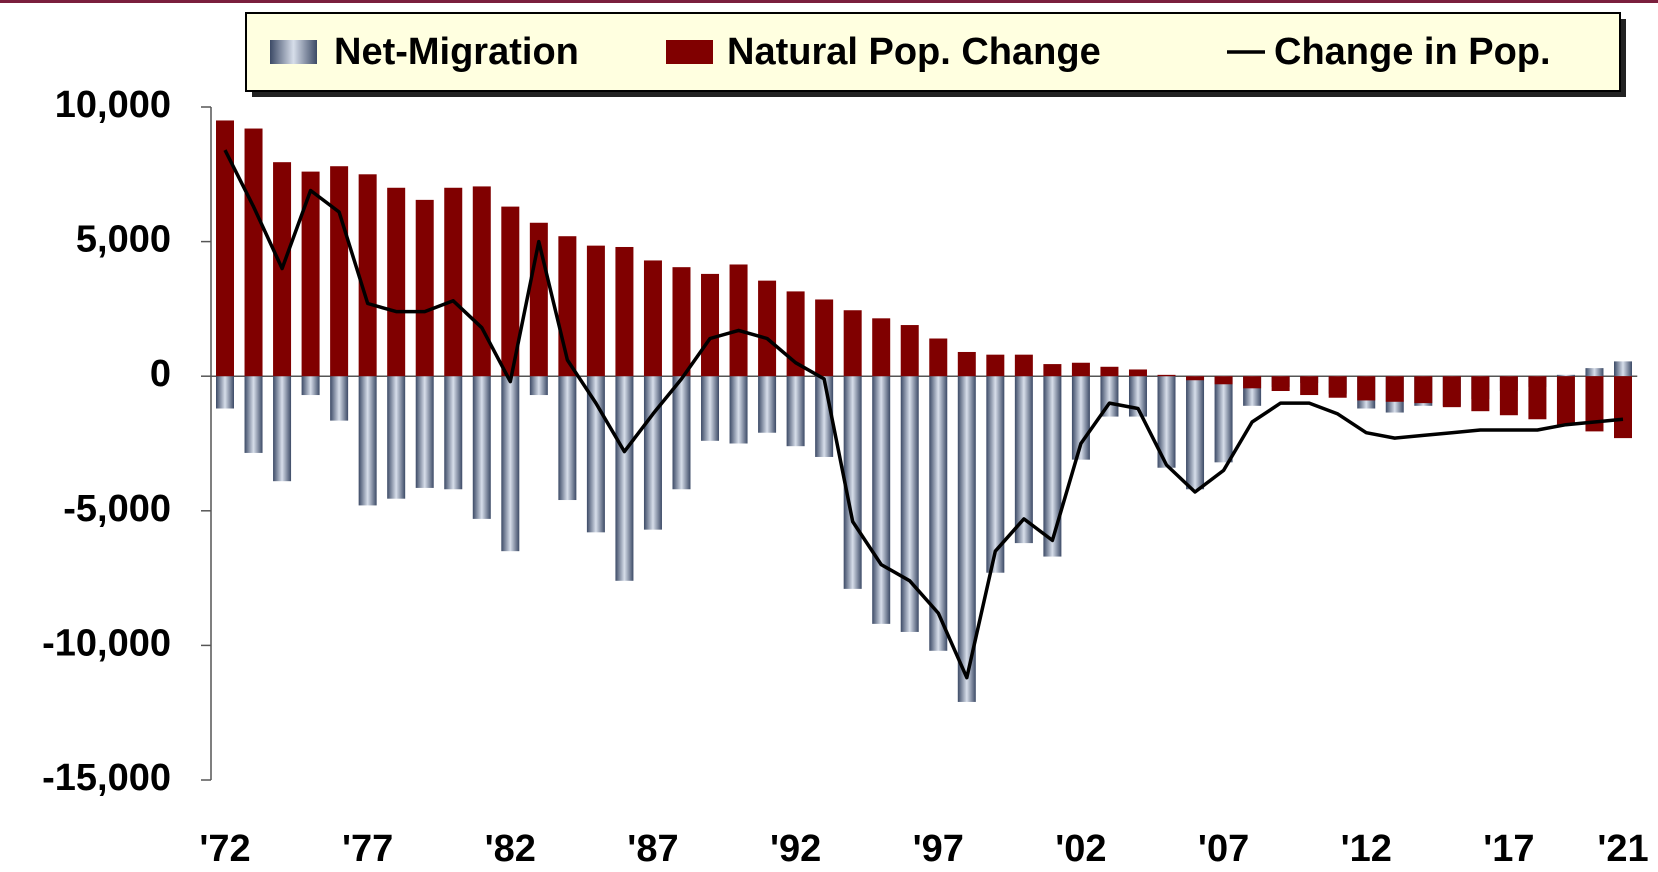 Image resolution: width=1658 pixels, height=872 pixels. Describe the element at coordinates (106, 643) in the screenshot. I see `y-tick-label: -10,000` at that location.